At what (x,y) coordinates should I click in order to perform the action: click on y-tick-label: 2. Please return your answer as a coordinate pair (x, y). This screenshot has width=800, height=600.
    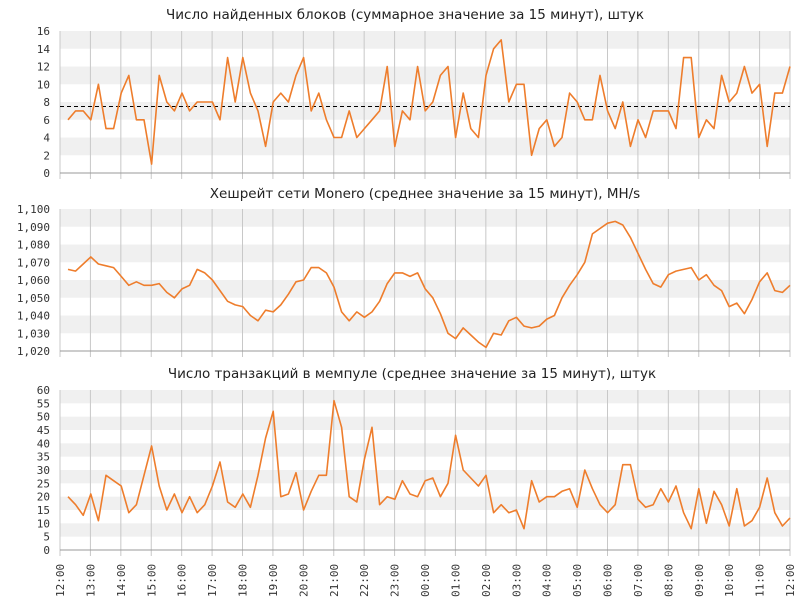
    Looking at the image, I should click on (46, 155).